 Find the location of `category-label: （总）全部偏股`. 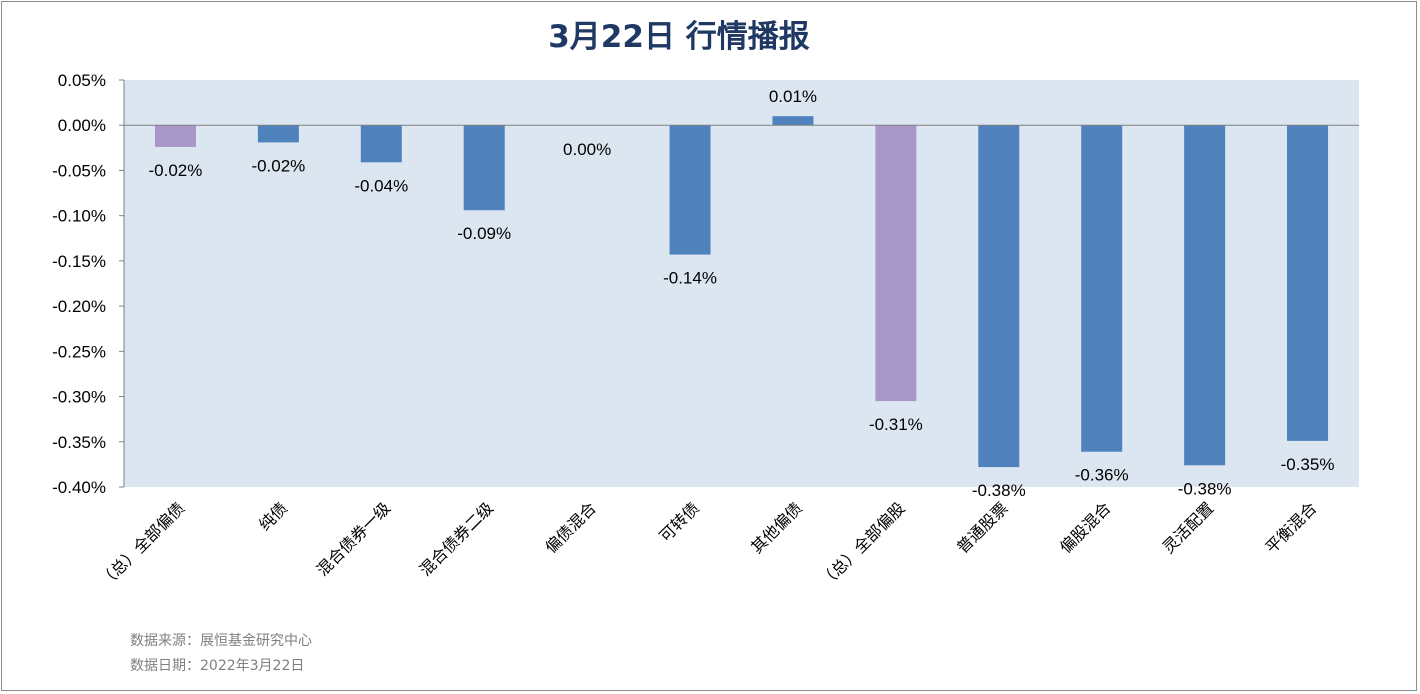

category-label: （总）全部偏股 is located at coordinates (862, 544).